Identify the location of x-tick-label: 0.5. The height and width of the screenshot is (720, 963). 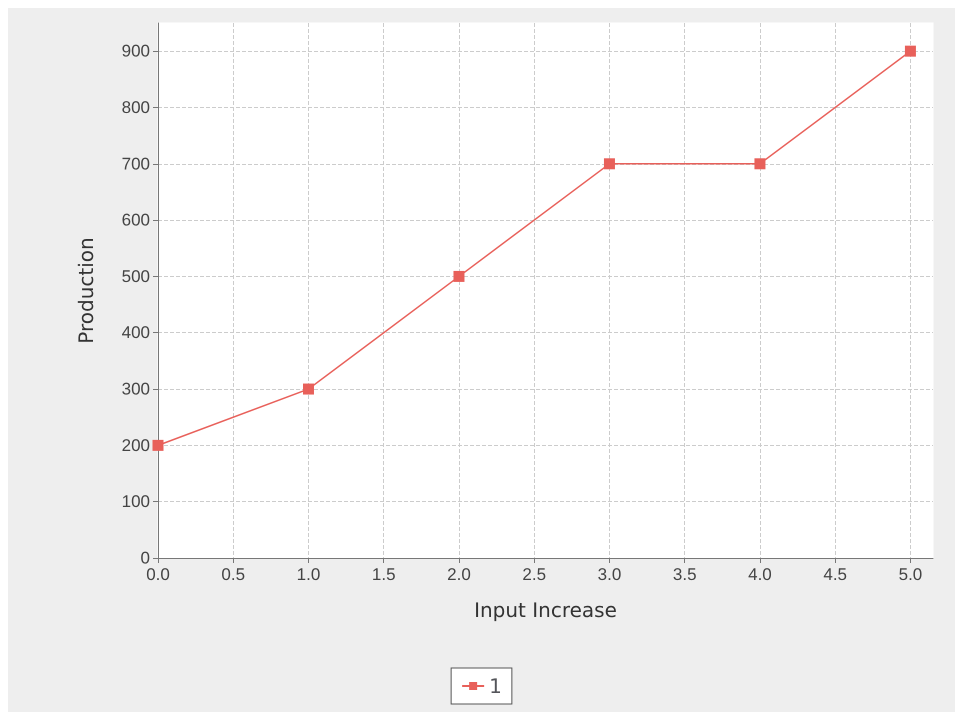
(233, 574).